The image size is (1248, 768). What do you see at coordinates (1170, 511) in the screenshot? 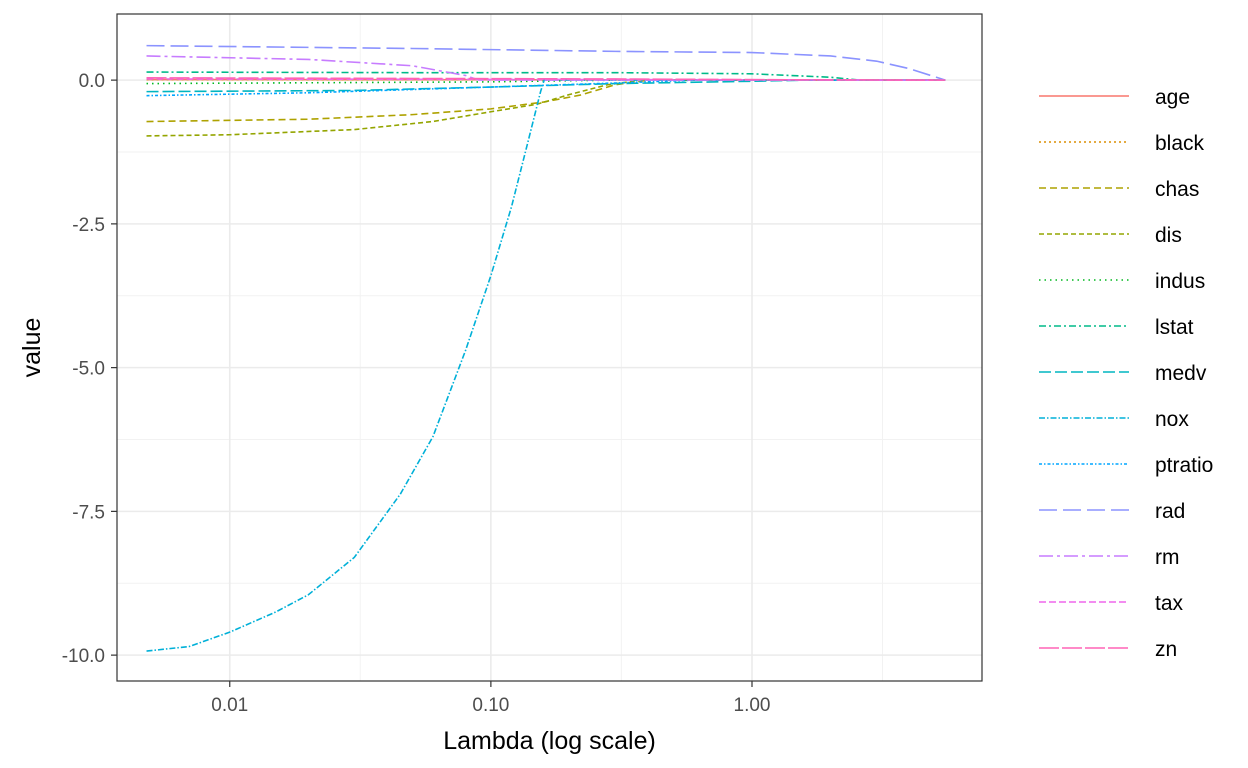
I see `legend-label: rad` at bounding box center [1170, 511].